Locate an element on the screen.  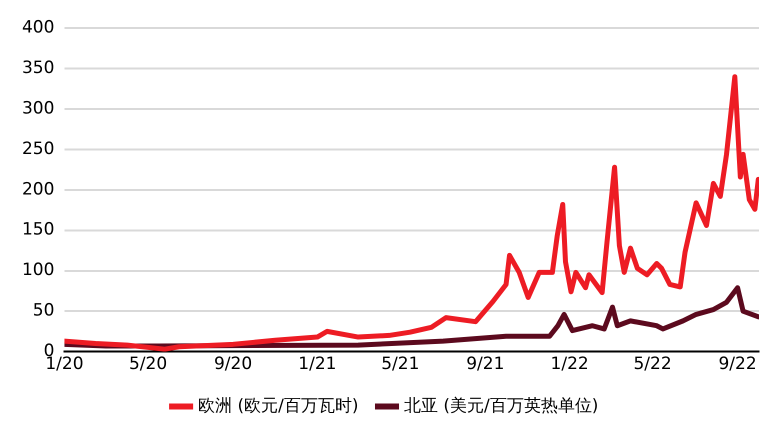
x-tick-label: 9/22 is located at coordinates (737, 364).